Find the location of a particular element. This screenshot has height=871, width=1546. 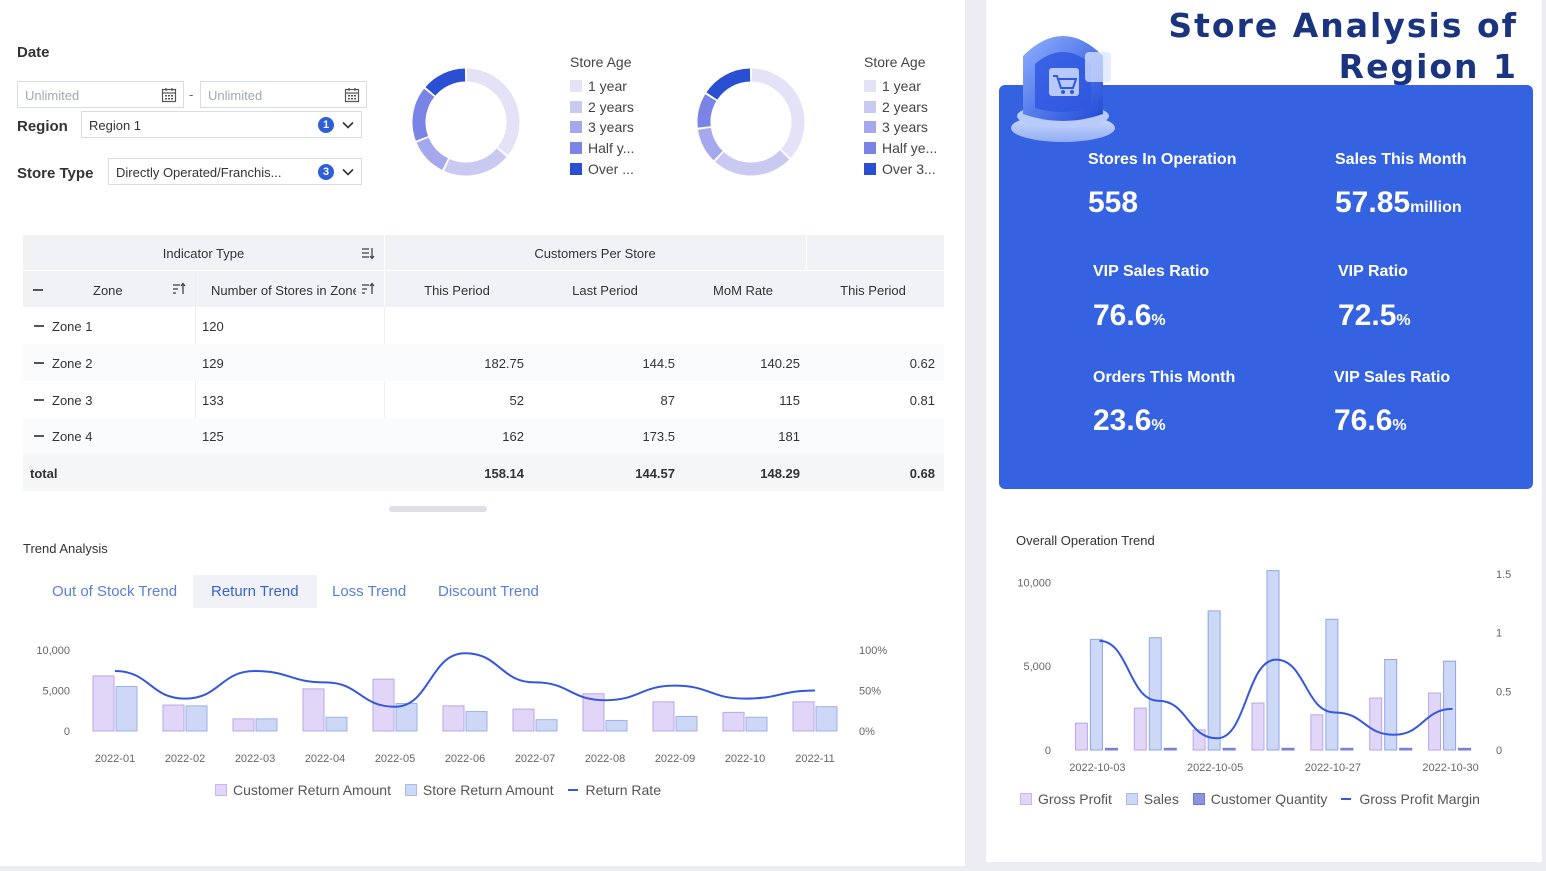

column-header-number-of-stores: Number of Stores in Zone is located at coordinates (283, 290).